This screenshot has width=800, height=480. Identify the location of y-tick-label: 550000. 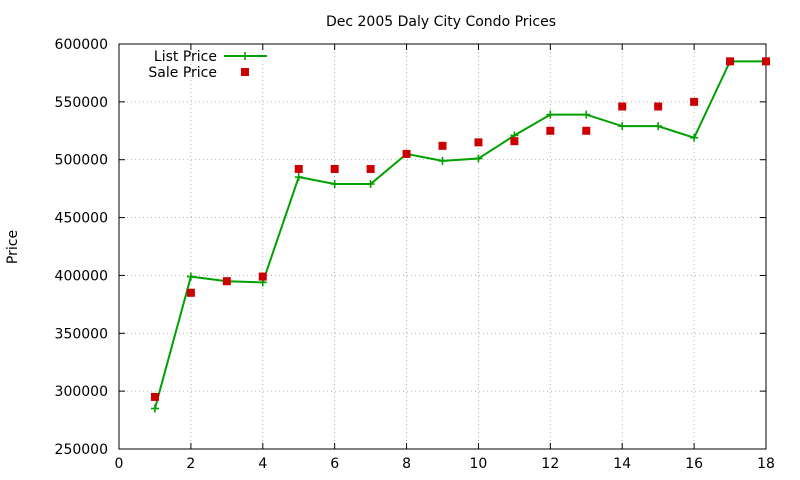
(81, 103).